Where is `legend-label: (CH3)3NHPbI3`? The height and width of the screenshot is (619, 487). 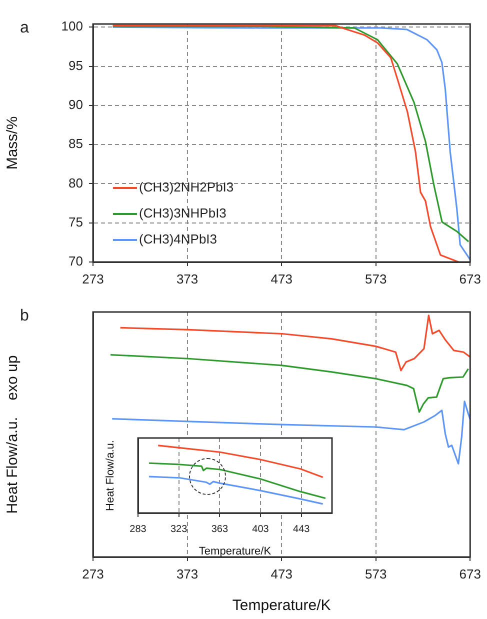
legend-label: (CH3)3NHPbI3 is located at coordinates (182, 213).